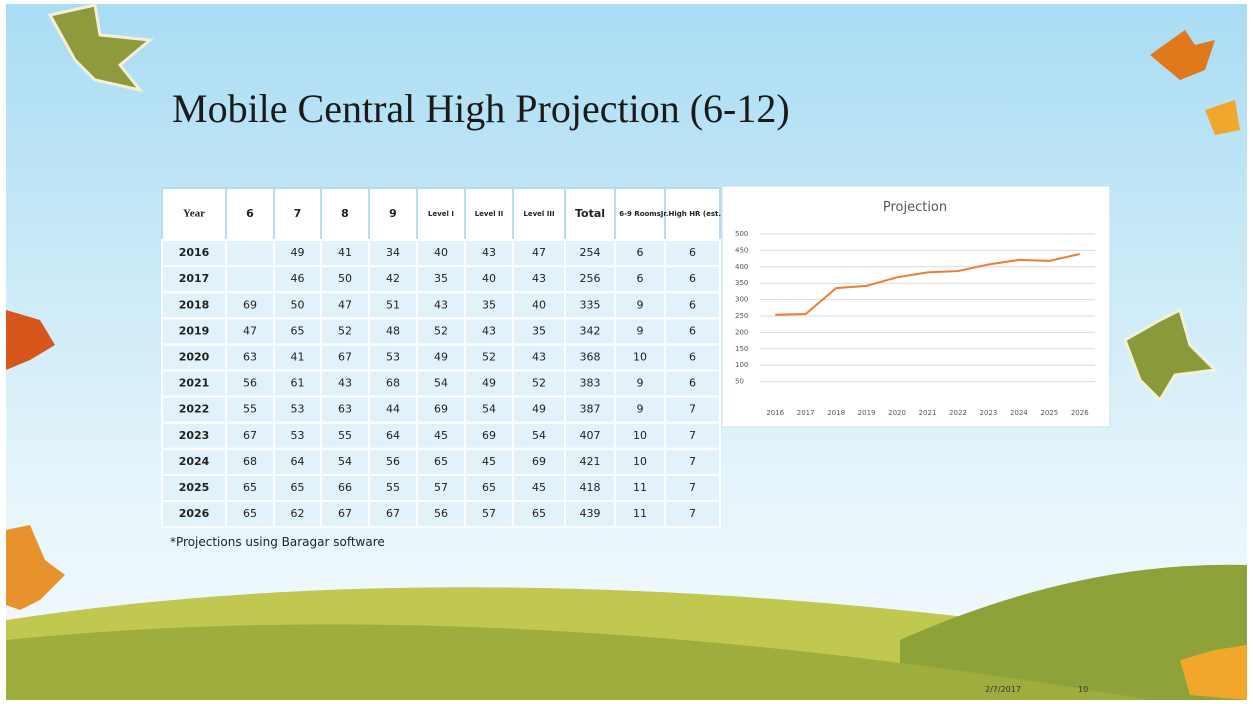  Describe the element at coordinates (928, 413) in the screenshot. I see `x-tick-label: 2021` at that location.